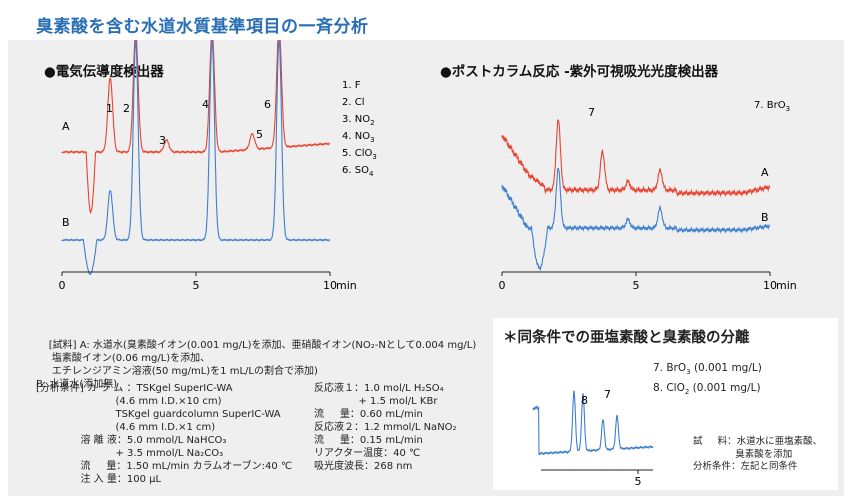 The image size is (852, 502). Describe the element at coordinates (353, 102) in the screenshot. I see `legend-item-2: 2. Cl` at that location.